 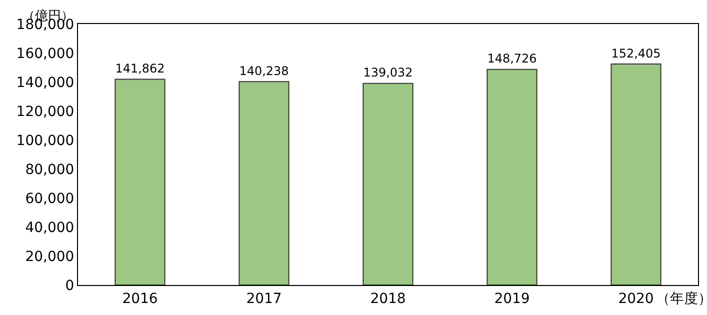 What do you see at coordinates (140, 298) in the screenshot?
I see `x-tick-label: 2016` at bounding box center [140, 298].